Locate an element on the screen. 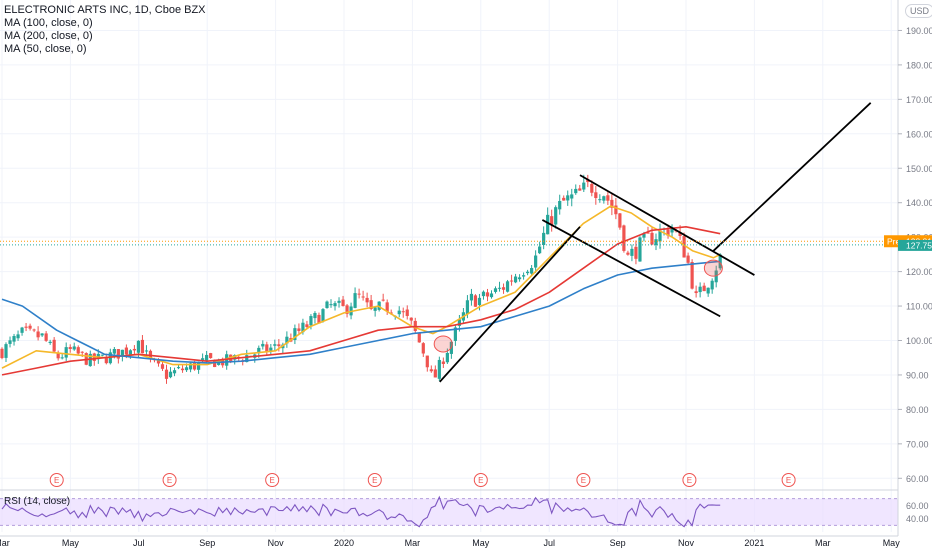 This screenshot has height=550, width=932. ma100-legend: MA (100, close, 0) is located at coordinates (48, 23).